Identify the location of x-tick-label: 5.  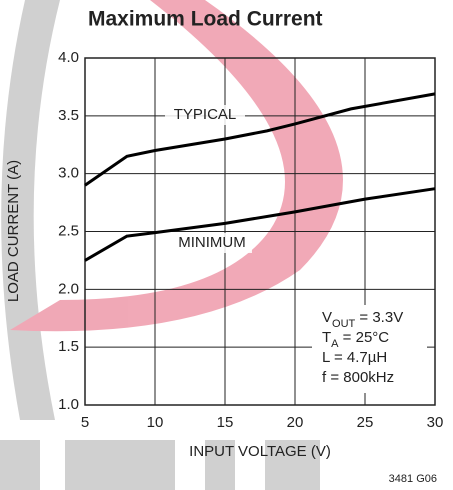
(85, 422).